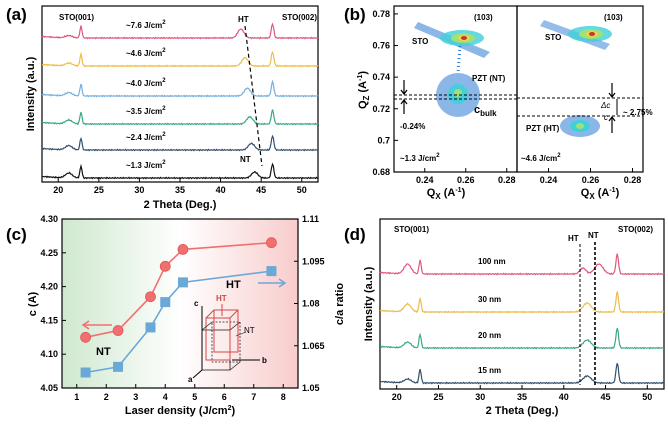 The height and width of the screenshot is (424, 668). I want to click on panel-b-right-fluence: ~4.6 J/cm2, so click(541, 158).